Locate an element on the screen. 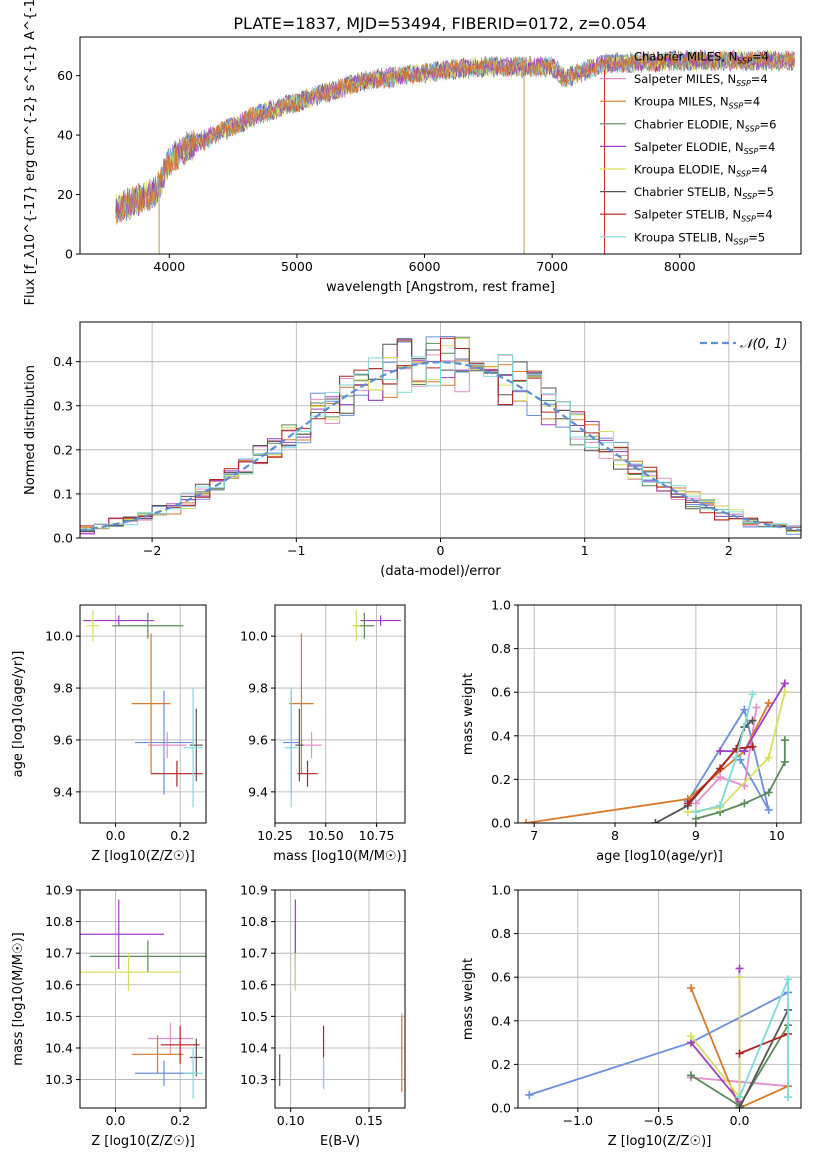  x-tick-label: 0.2 is located at coordinates (180, 1120).